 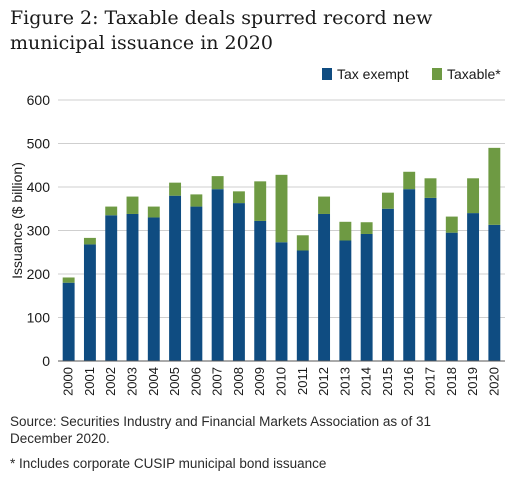 I want to click on x-tick-label: 2012, so click(x=323, y=381).